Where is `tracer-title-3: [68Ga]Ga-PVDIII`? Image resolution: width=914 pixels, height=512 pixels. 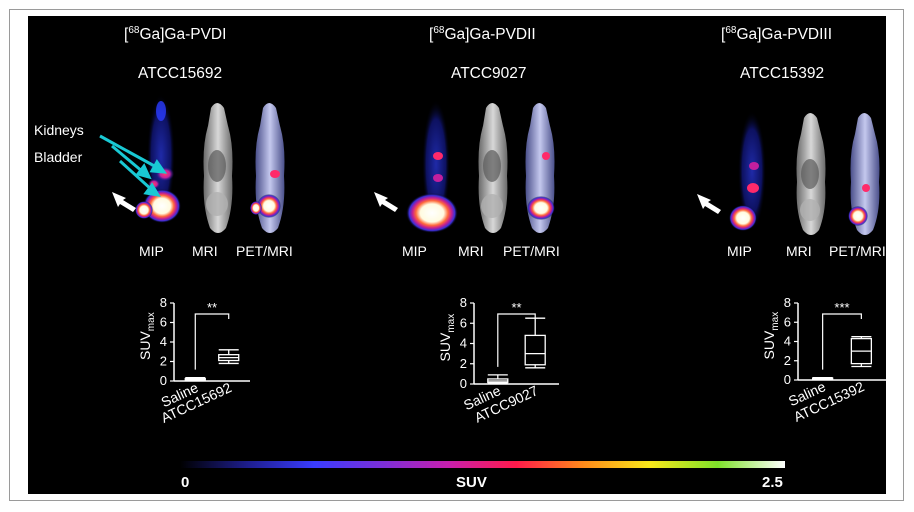 tracer-title-3: [68Ga]Ga-PVDIII is located at coordinates (777, 34).